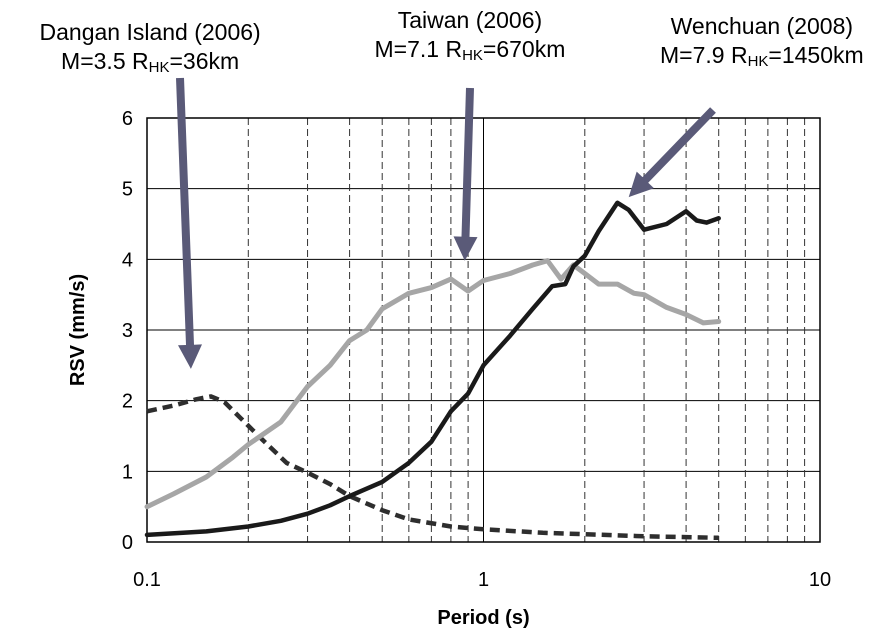 The image size is (896, 632). Describe the element at coordinates (105, 61) in the screenshot. I see `annotation-dangan-m: M=3.5 R` at that location.